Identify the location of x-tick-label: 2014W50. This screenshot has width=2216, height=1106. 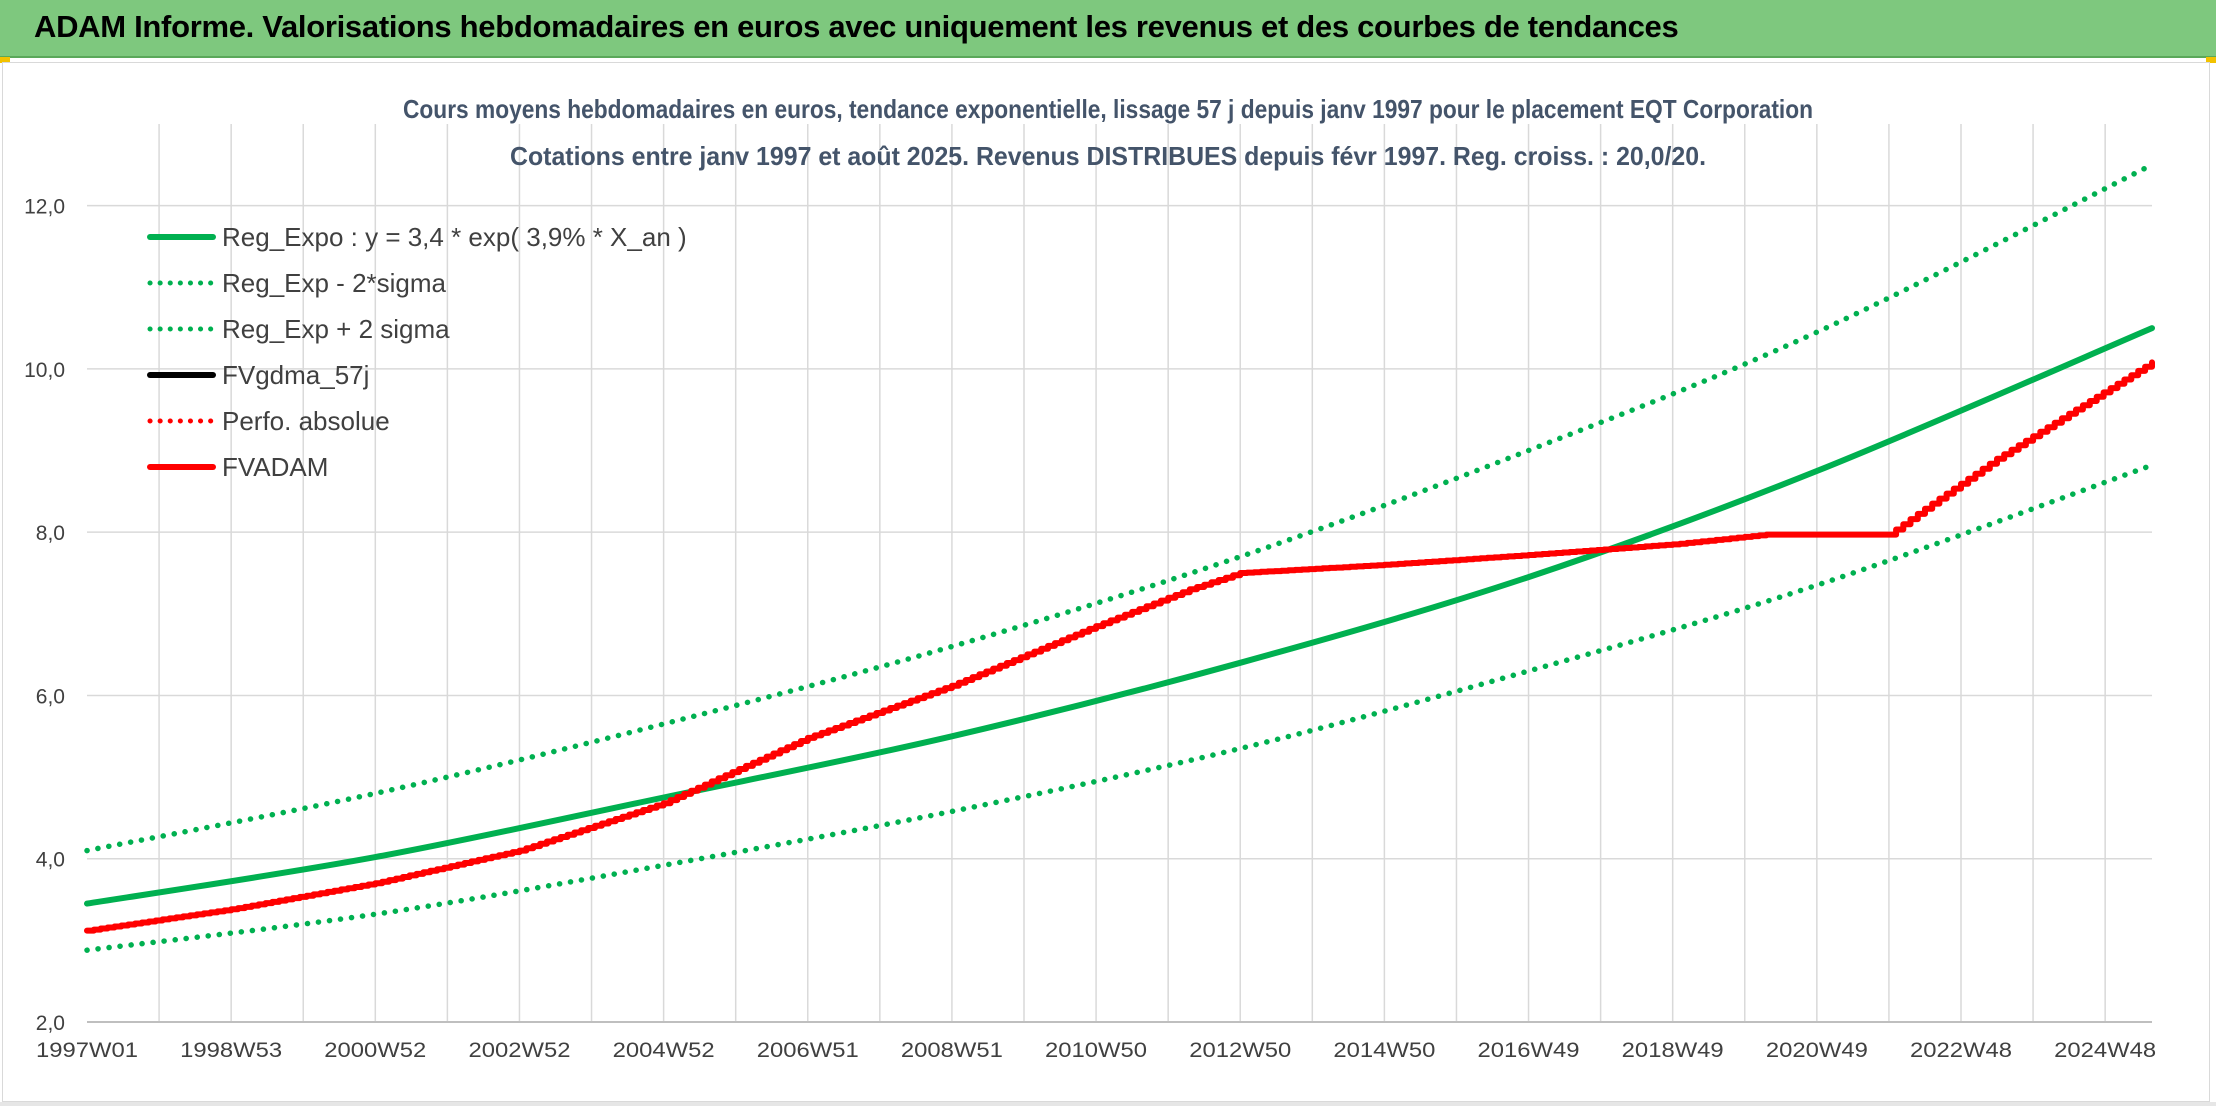
(1384, 1050).